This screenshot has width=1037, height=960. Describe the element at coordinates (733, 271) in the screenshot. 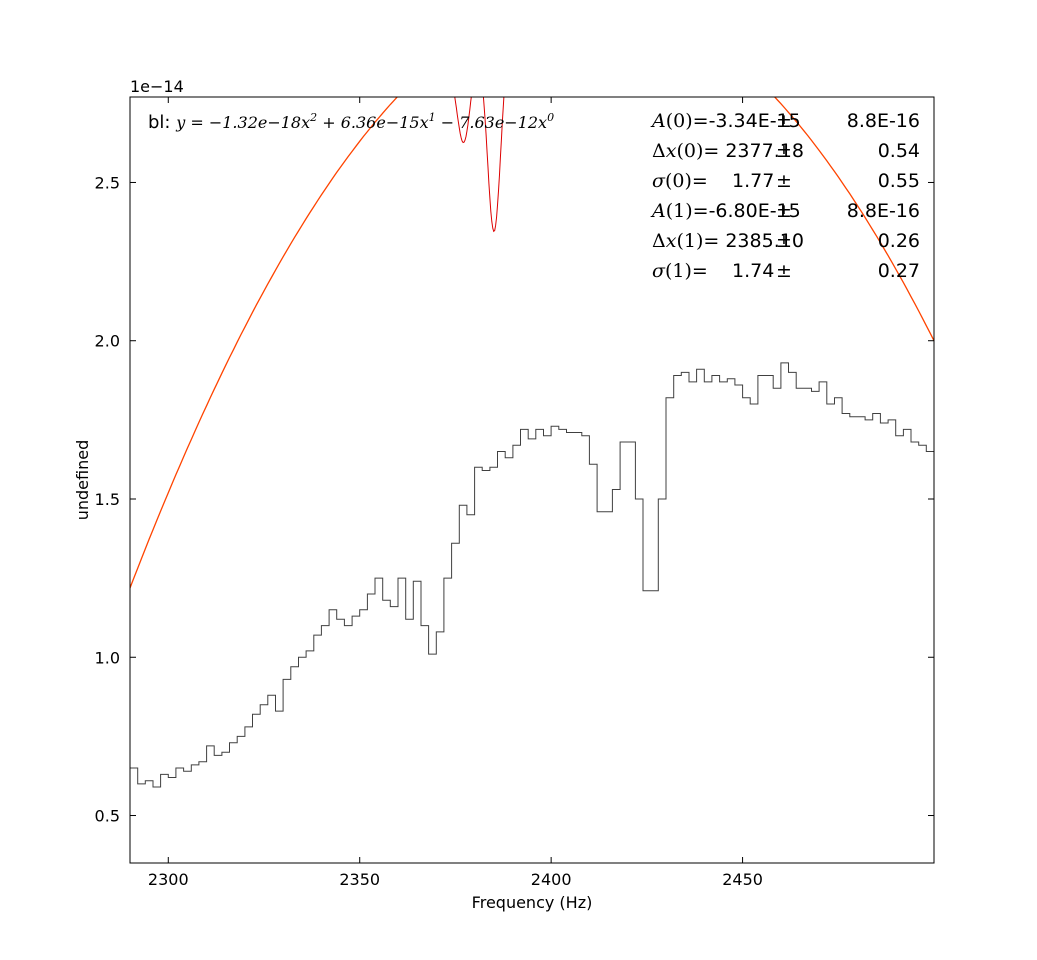

I see `fit-param-value: = 1.74` at that location.